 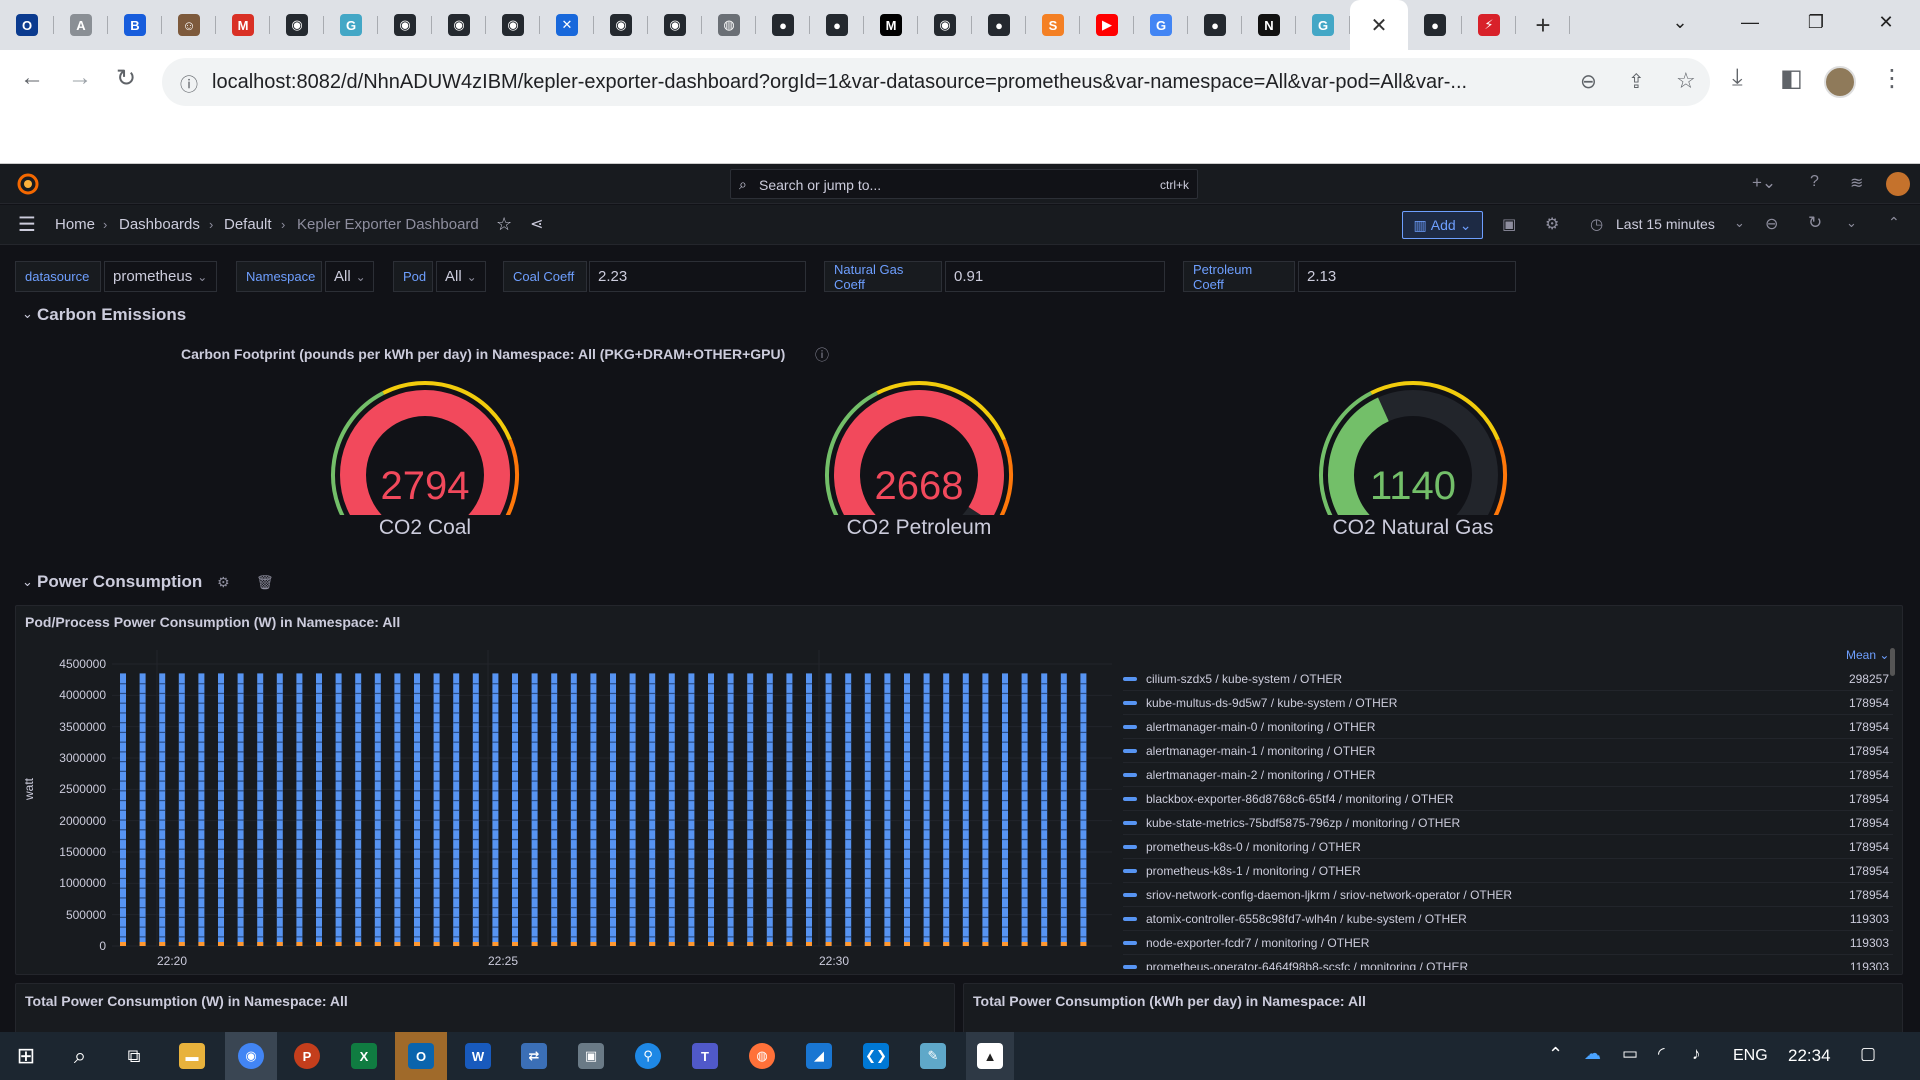 What do you see at coordinates (349, 276) in the screenshot?
I see `namespace-select: All ⌄` at bounding box center [349, 276].